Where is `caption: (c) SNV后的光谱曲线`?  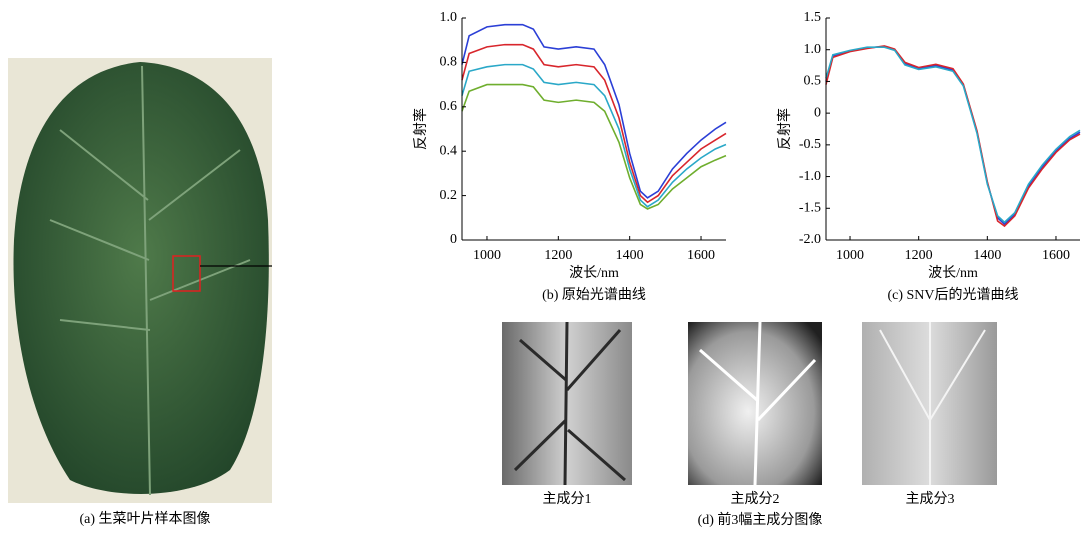 caption: (c) SNV后的光谱曲线 is located at coordinates (952, 295).